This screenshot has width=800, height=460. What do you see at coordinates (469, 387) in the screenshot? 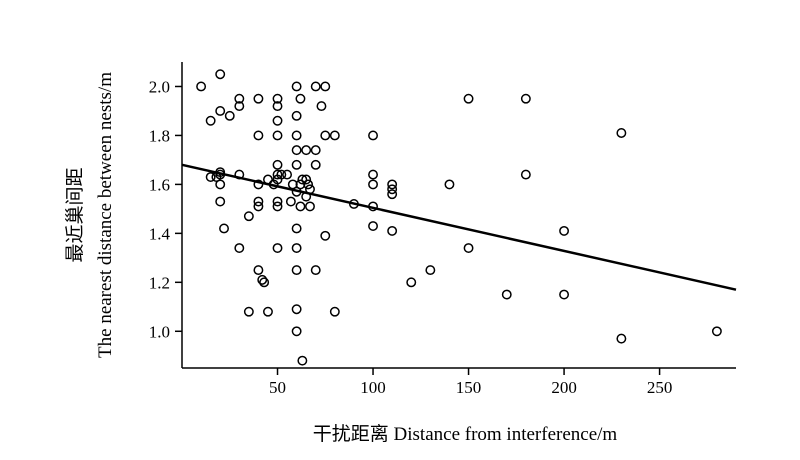
I see `x-tick-label: 150` at bounding box center [469, 387].